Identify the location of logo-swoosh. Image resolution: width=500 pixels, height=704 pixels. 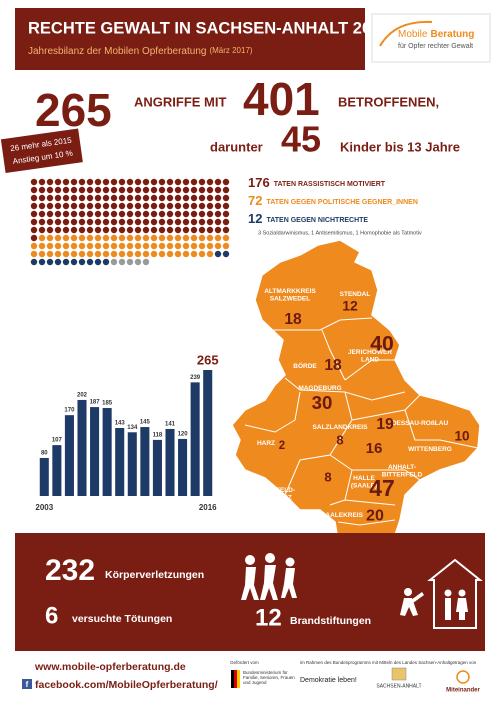
(406, 33).